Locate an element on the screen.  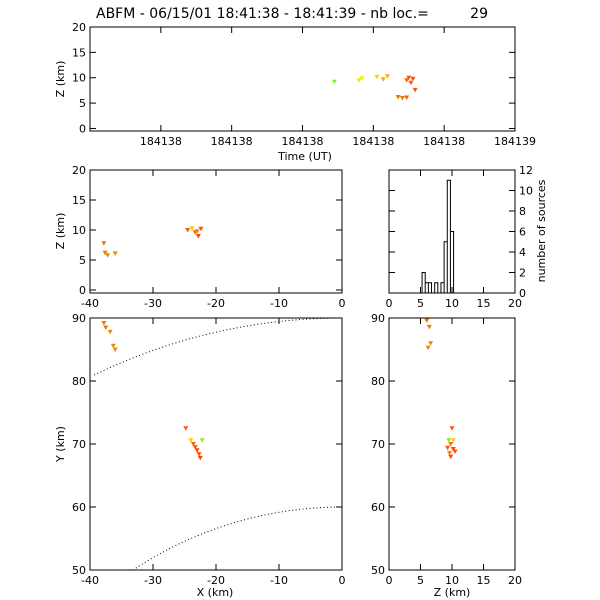
source-count: 29 is located at coordinates (479, 14).